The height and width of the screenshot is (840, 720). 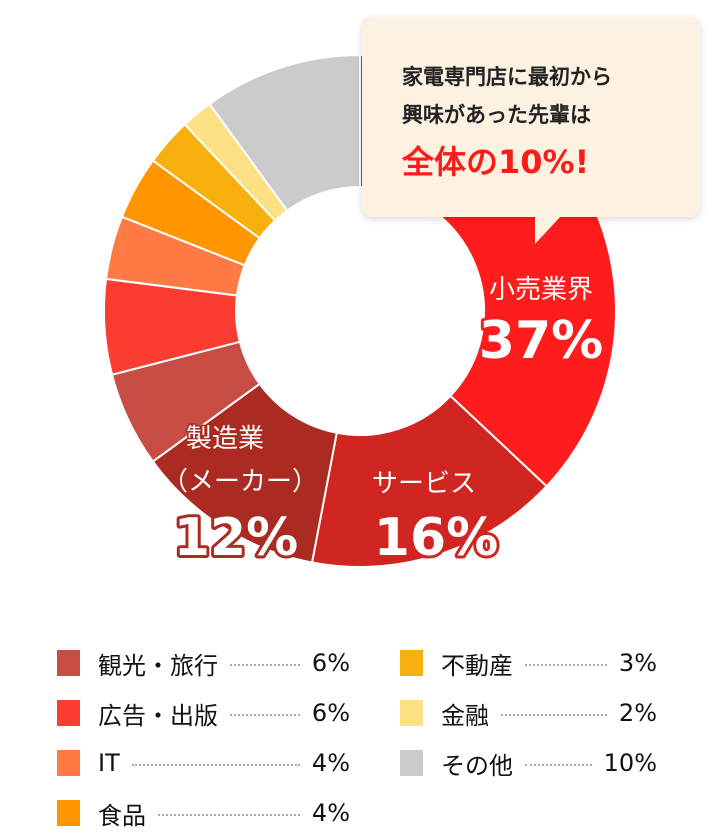 I want to click on legend-label: 観光・旅行, so click(x=158, y=665).